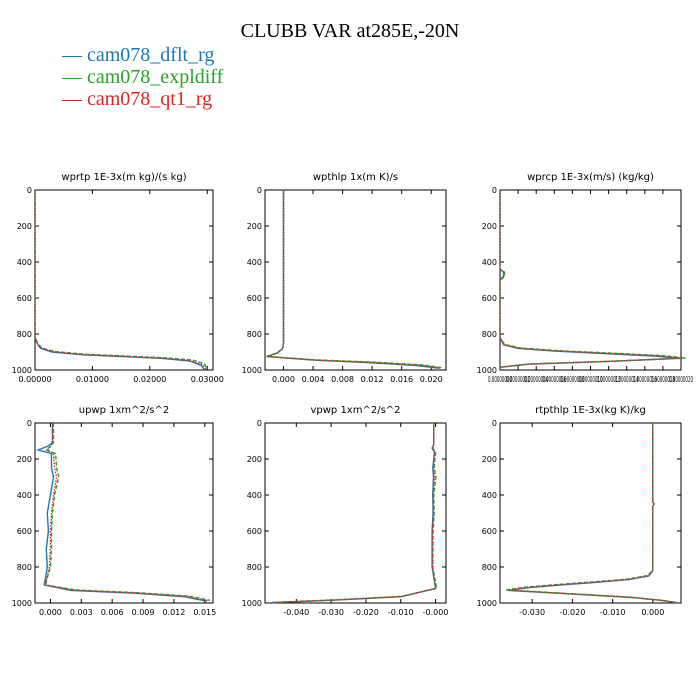 This screenshot has width=700, height=700. Describe the element at coordinates (590, 410) in the screenshot. I see `panel-title: rtpthlp 1E-3x(kg K)/kg` at that location.